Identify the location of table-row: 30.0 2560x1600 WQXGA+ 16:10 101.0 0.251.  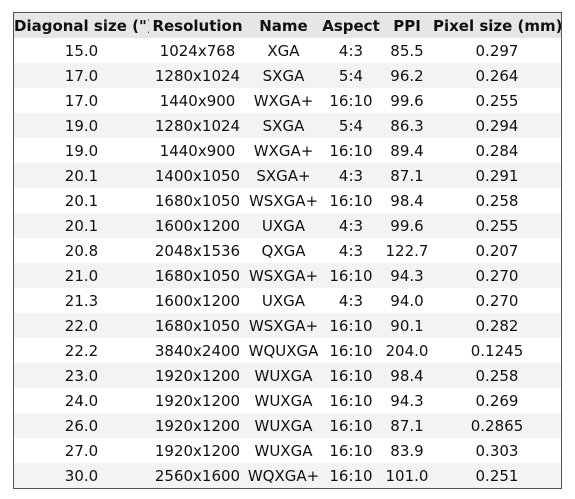
(287, 475).